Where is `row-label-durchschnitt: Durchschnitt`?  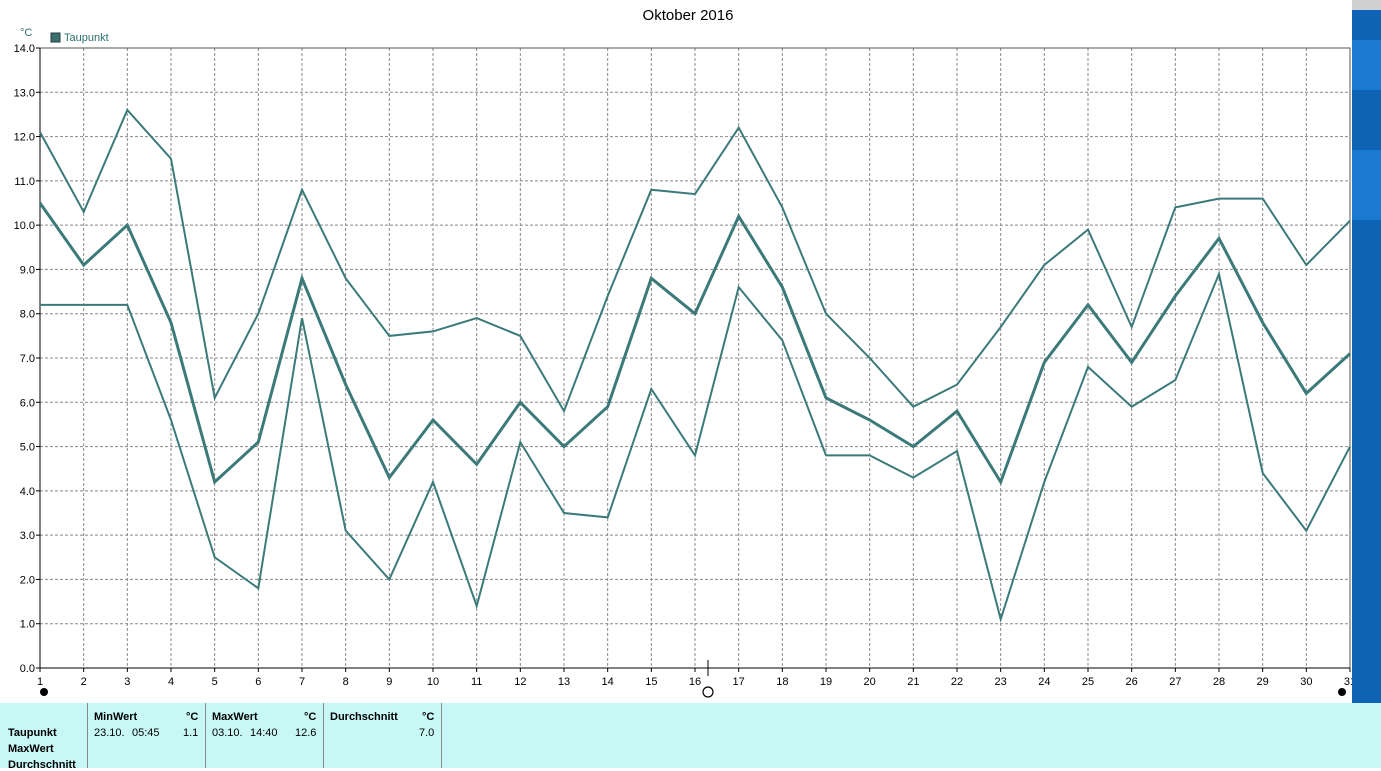
row-label-durchschnitt: Durchschnitt is located at coordinates (42, 765).